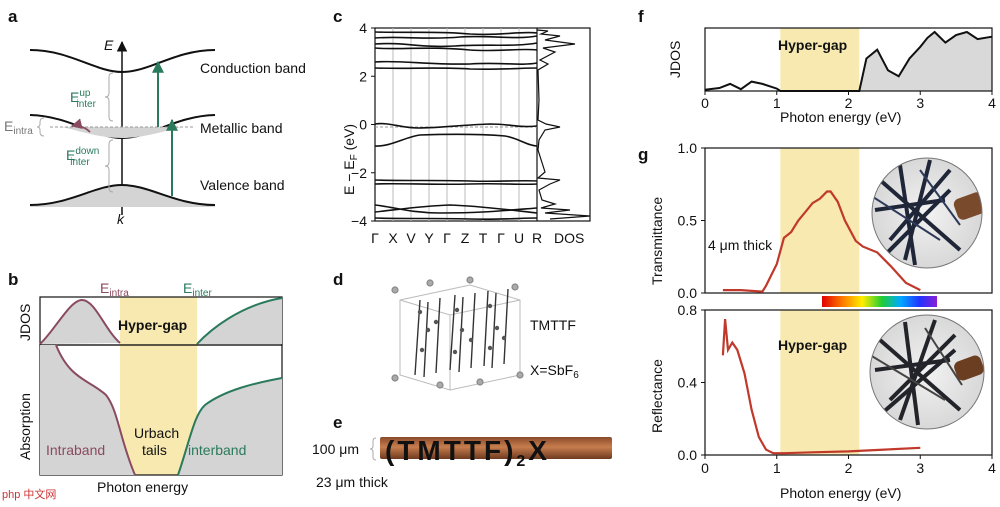 This screenshot has width=1000, height=507. Describe the element at coordinates (820, 382) in the screenshot. I see `g-bottom-hyper-gap-region` at that location.